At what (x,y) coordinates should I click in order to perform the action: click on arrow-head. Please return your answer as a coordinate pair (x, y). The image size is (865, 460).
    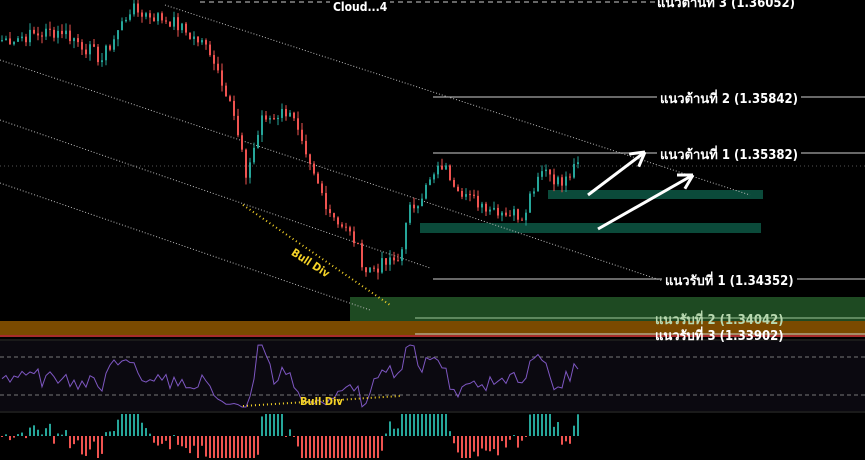
    Looking at the image, I should click on (637, 153).